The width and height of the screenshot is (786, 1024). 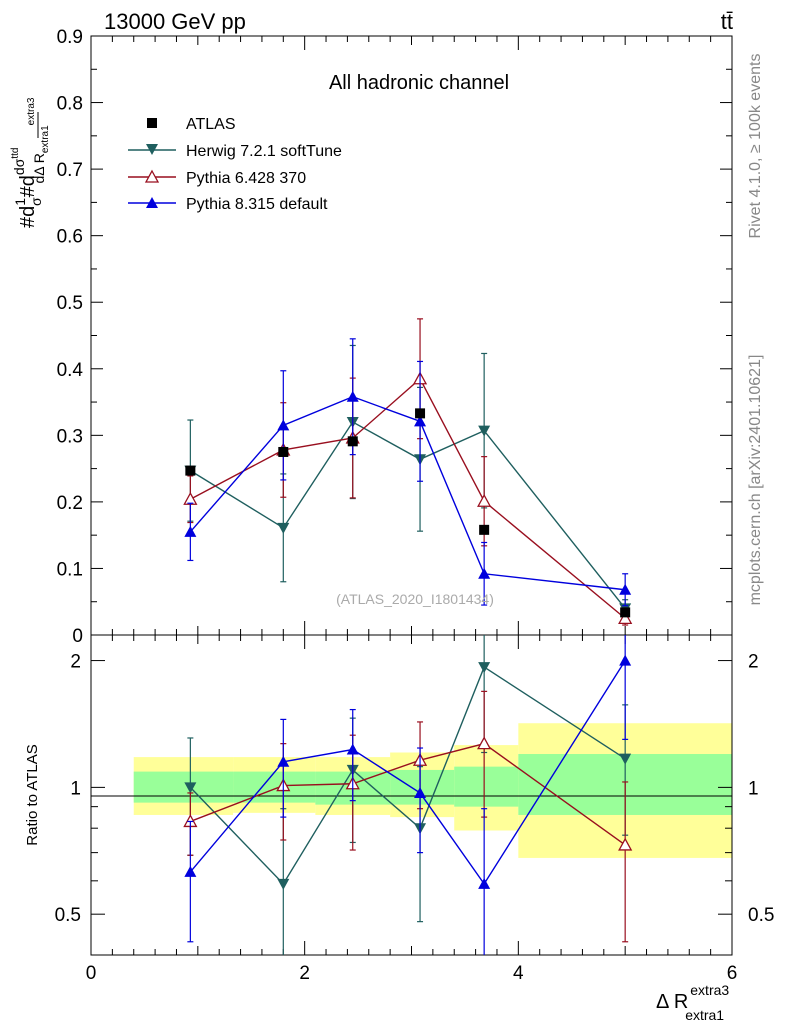 I want to click on ratio-pythia-8-315-default-line, so click(x=407, y=773).